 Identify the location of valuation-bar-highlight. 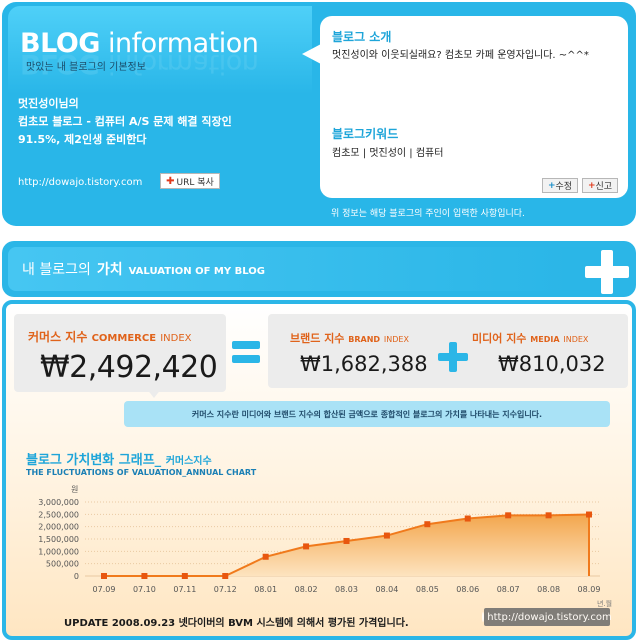
(288, 269).